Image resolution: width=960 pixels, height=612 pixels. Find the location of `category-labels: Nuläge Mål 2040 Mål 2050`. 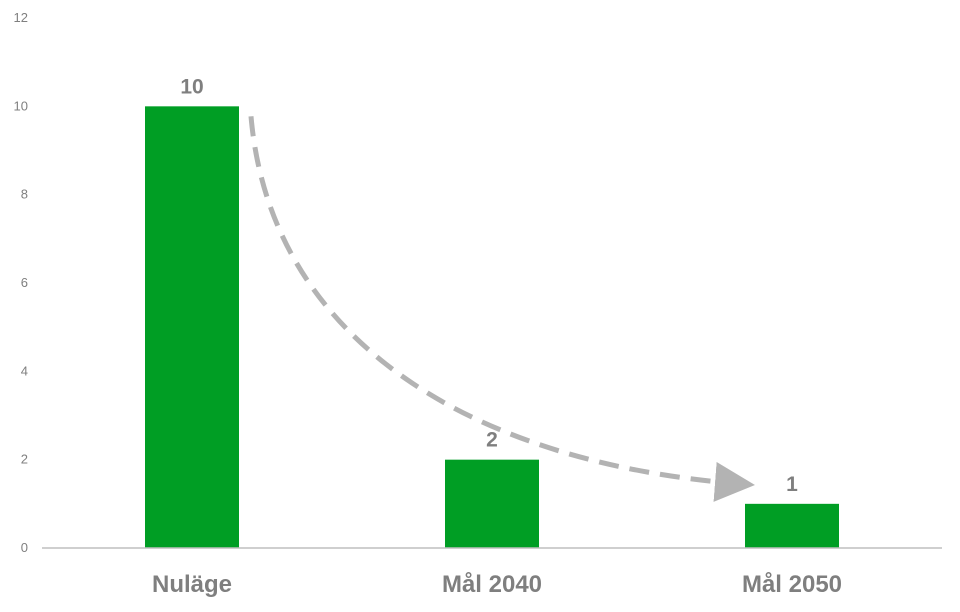

category-labels: Nuläge Mål 2040 Mål 2050 is located at coordinates (497, 584).